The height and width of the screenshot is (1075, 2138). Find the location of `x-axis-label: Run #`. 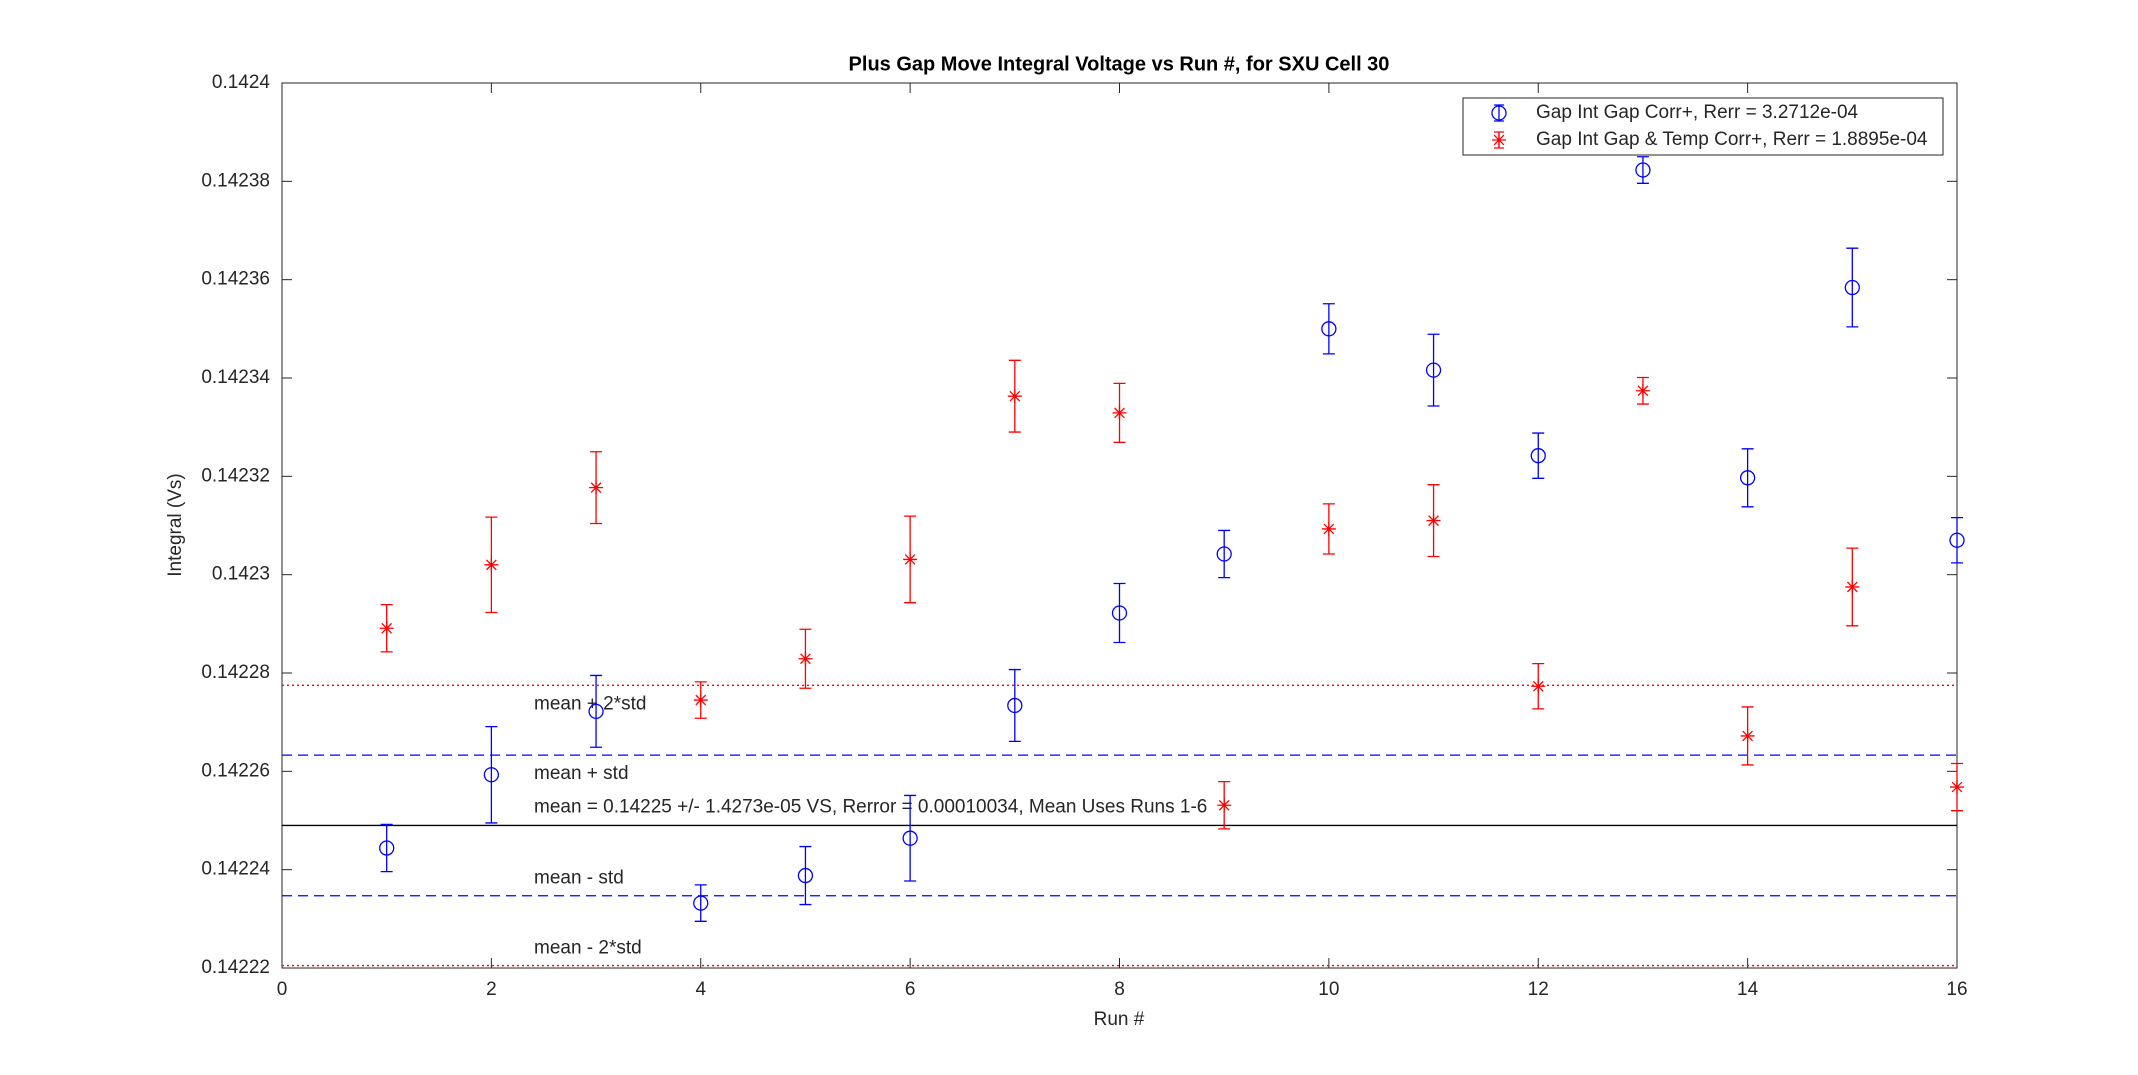

x-axis-label: Run # is located at coordinates (1119, 1019).